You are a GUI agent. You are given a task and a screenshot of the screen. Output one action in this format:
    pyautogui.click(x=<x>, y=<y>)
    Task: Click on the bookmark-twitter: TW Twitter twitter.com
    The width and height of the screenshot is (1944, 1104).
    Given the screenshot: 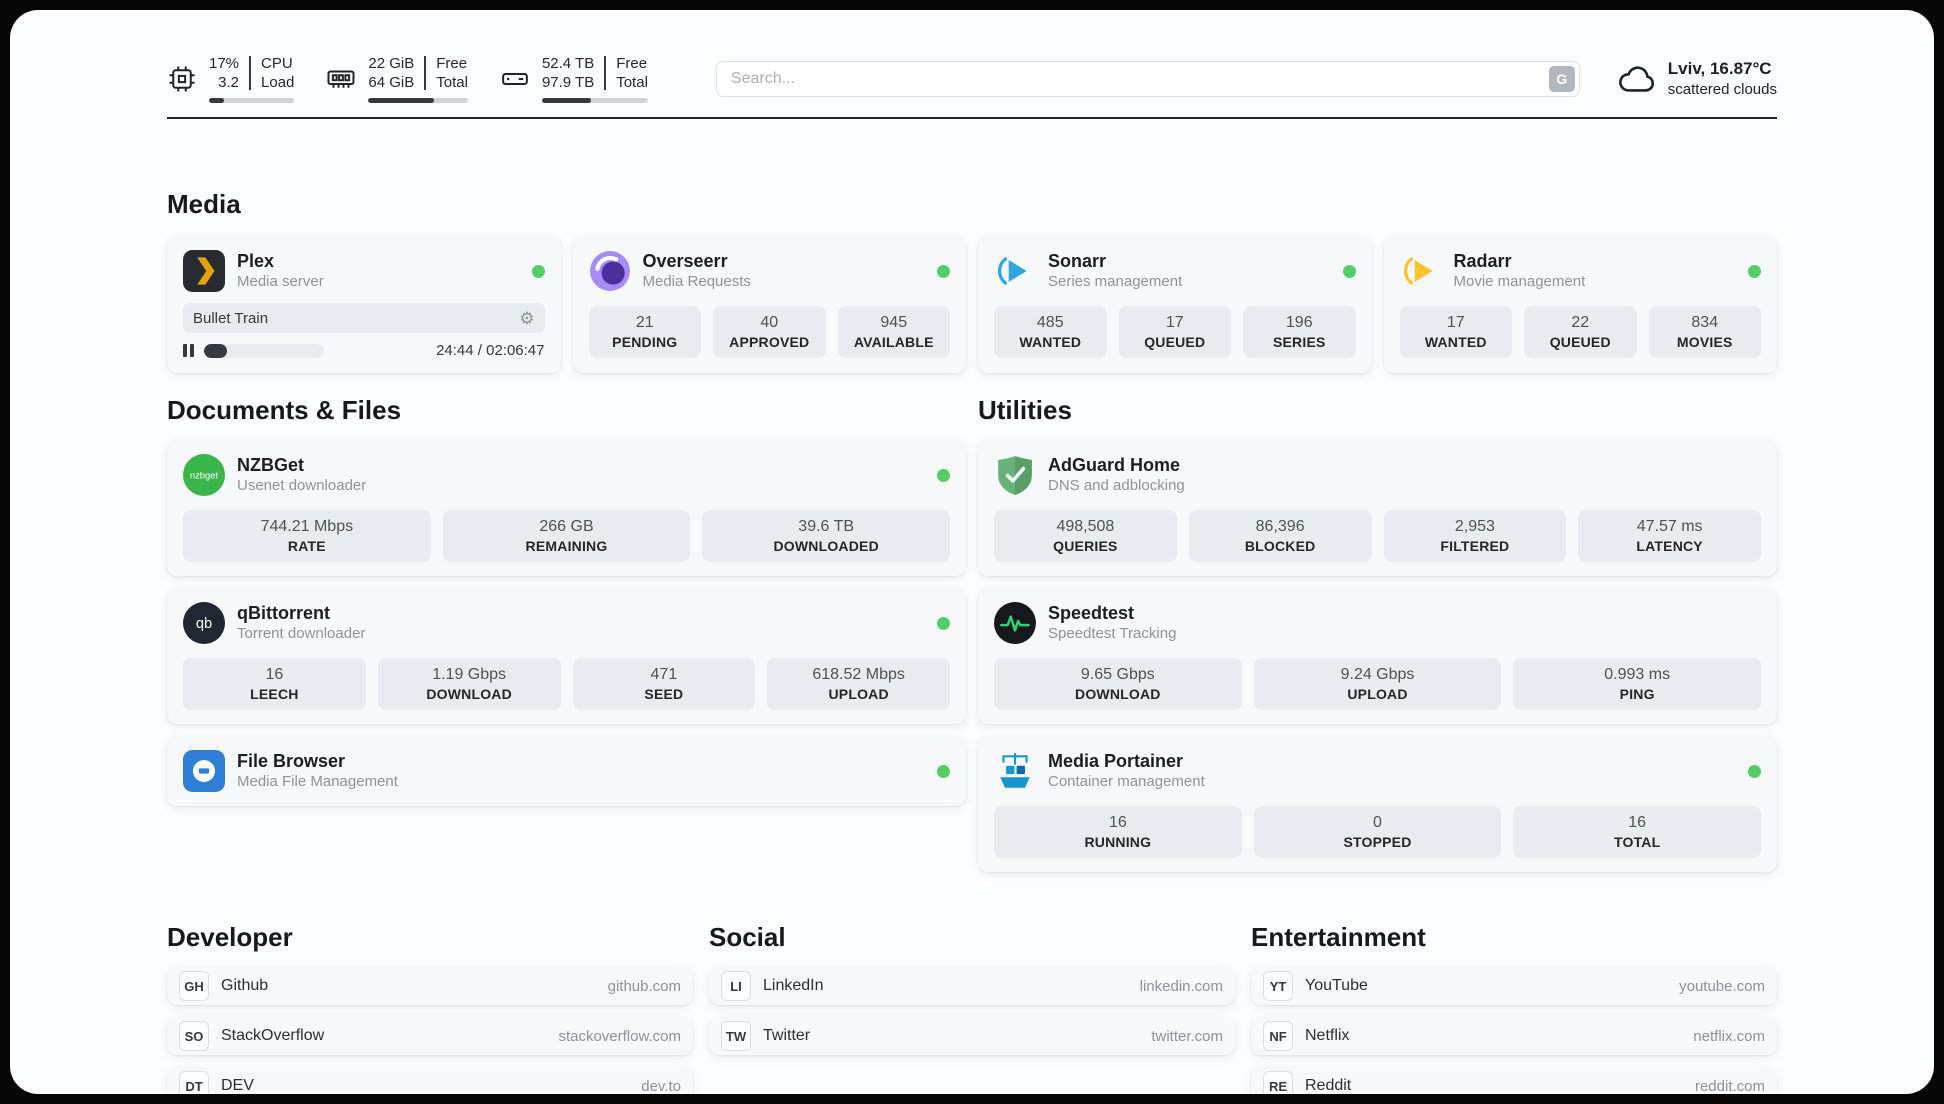 What is the action you would take?
    pyautogui.click(x=972, y=1036)
    